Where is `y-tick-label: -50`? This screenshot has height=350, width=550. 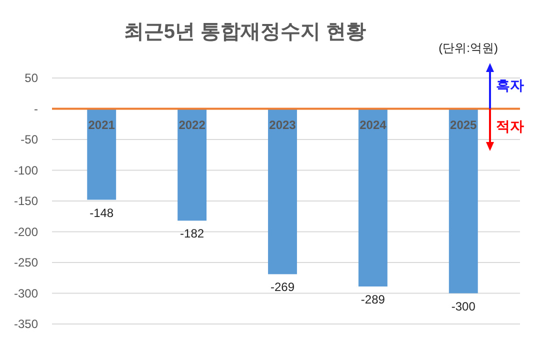
y-tick-label: -50 is located at coordinates (29, 139).